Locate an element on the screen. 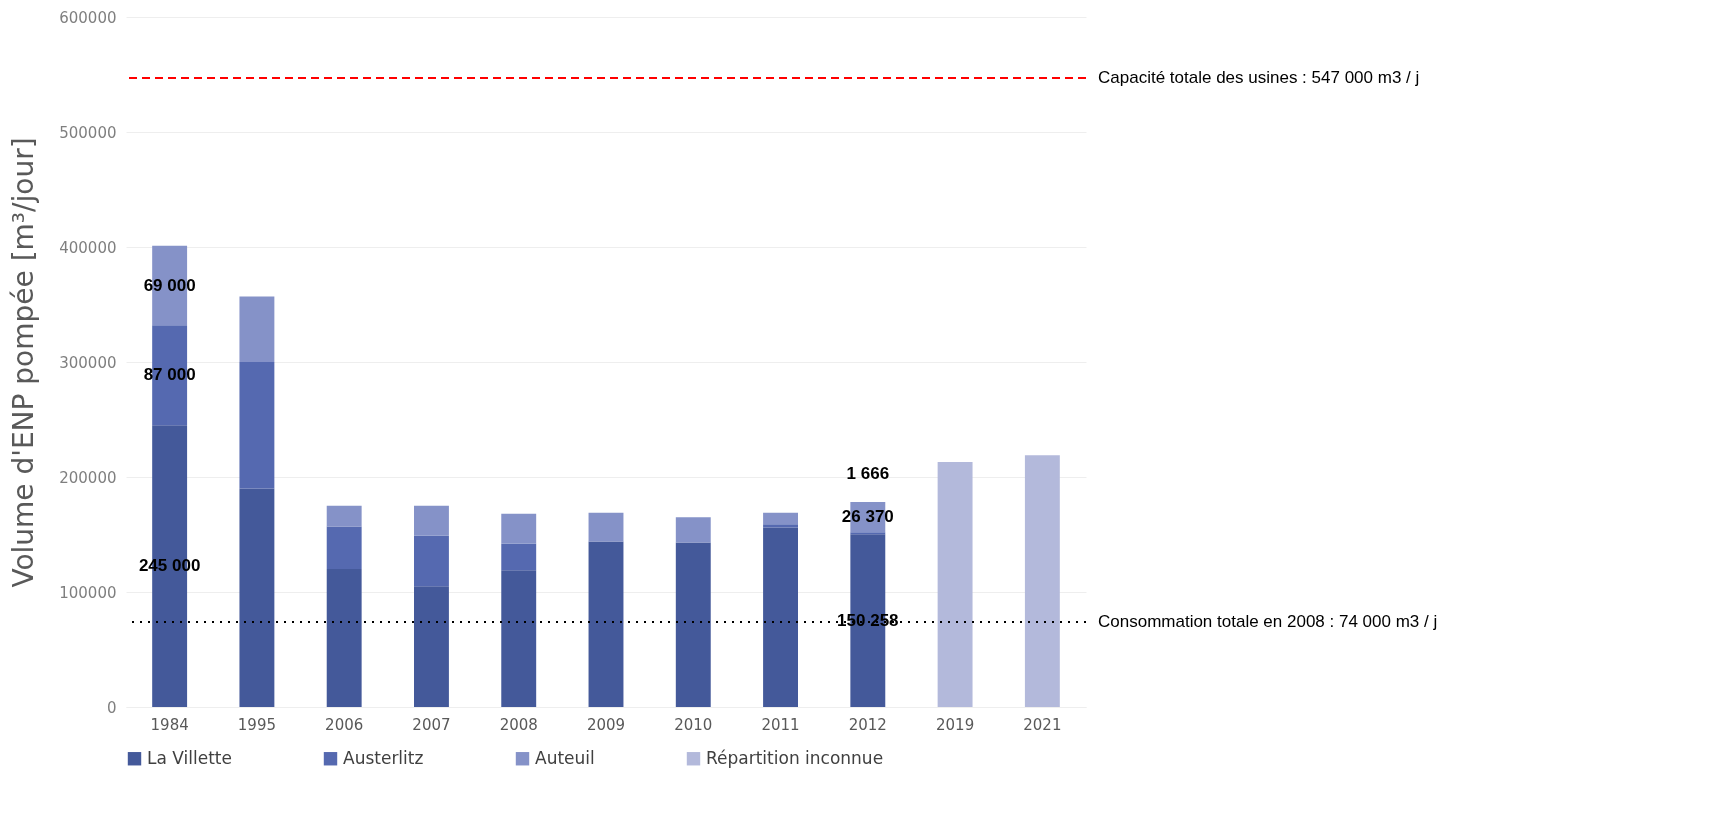  legend-label: La Villette is located at coordinates (189, 757).